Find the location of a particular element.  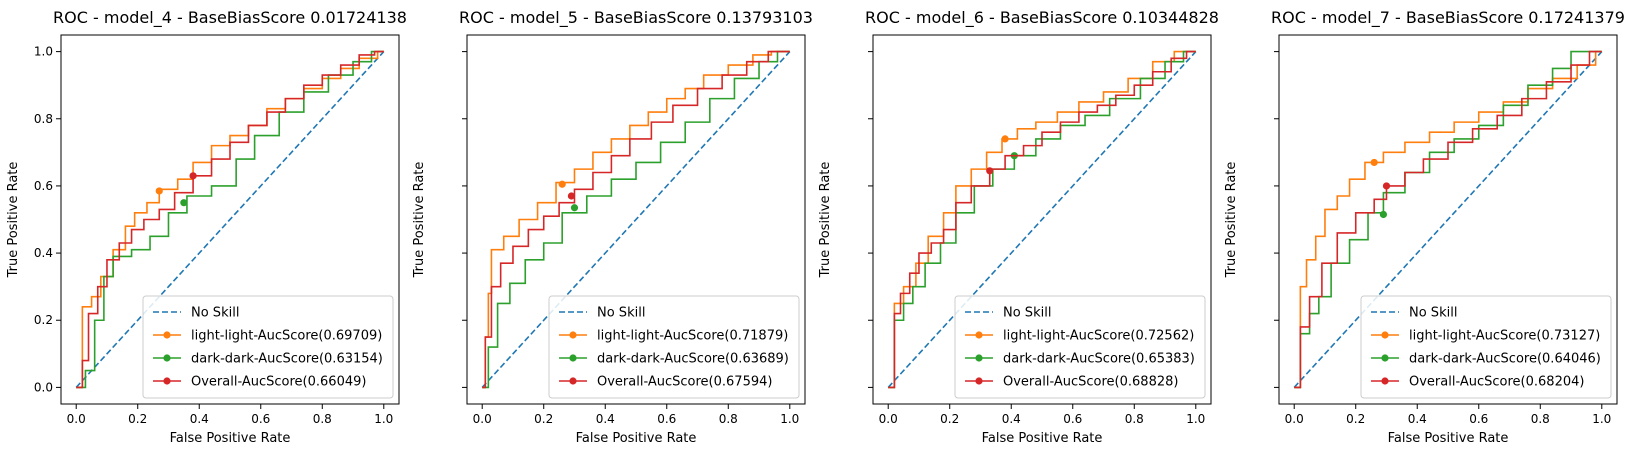

chart-title: ROC - model_7 - BaseBiasScore 0.17241379 is located at coordinates (1448, 18).